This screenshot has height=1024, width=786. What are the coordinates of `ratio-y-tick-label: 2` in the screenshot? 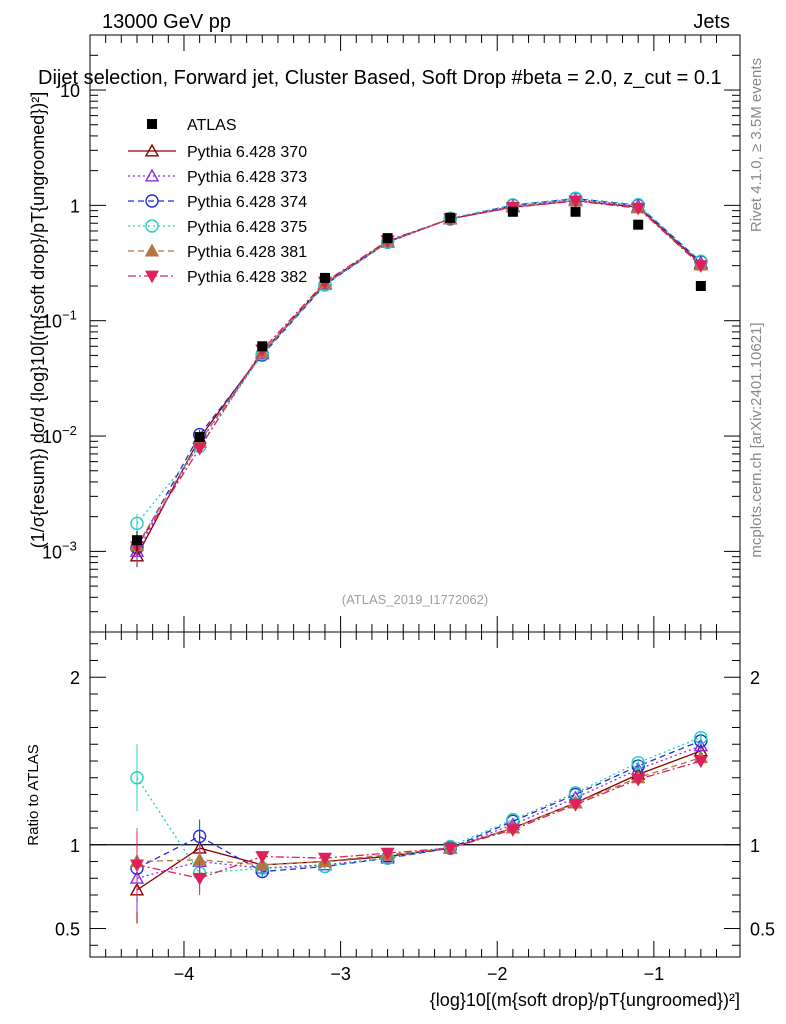 It's located at (75, 678).